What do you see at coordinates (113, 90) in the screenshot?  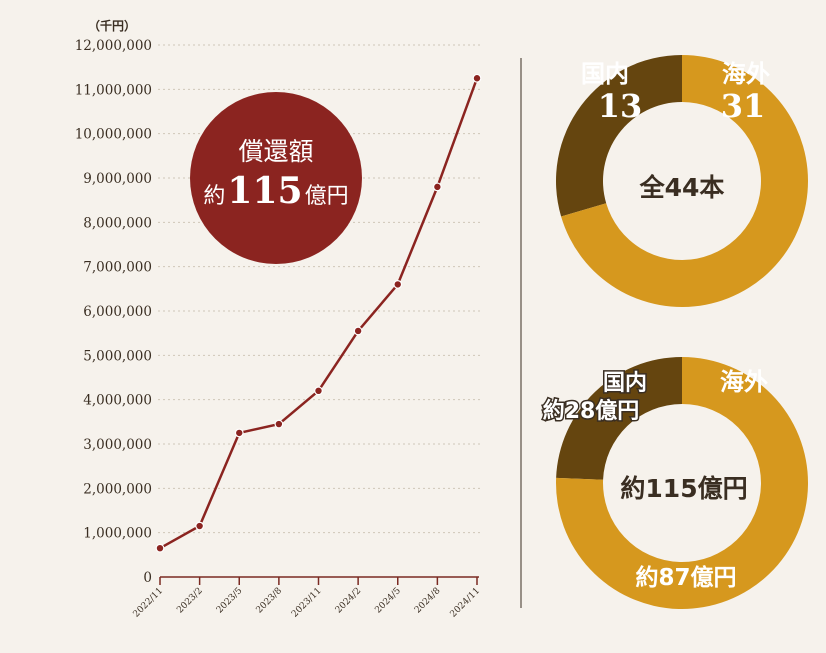 I see `y-tick-label: 11,000,000` at bounding box center [113, 90].